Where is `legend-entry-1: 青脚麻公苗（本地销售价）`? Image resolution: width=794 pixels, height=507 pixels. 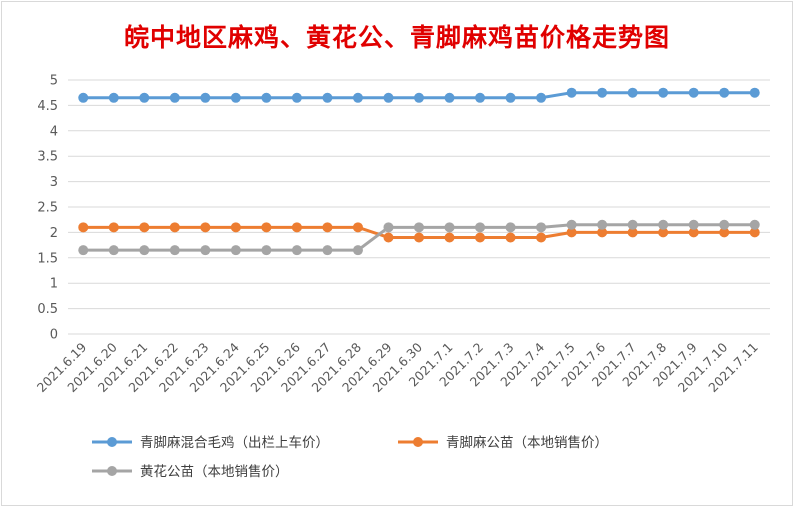
legend-entry-1: 青脚麻公苗（本地销售价） is located at coordinates (503, 443).